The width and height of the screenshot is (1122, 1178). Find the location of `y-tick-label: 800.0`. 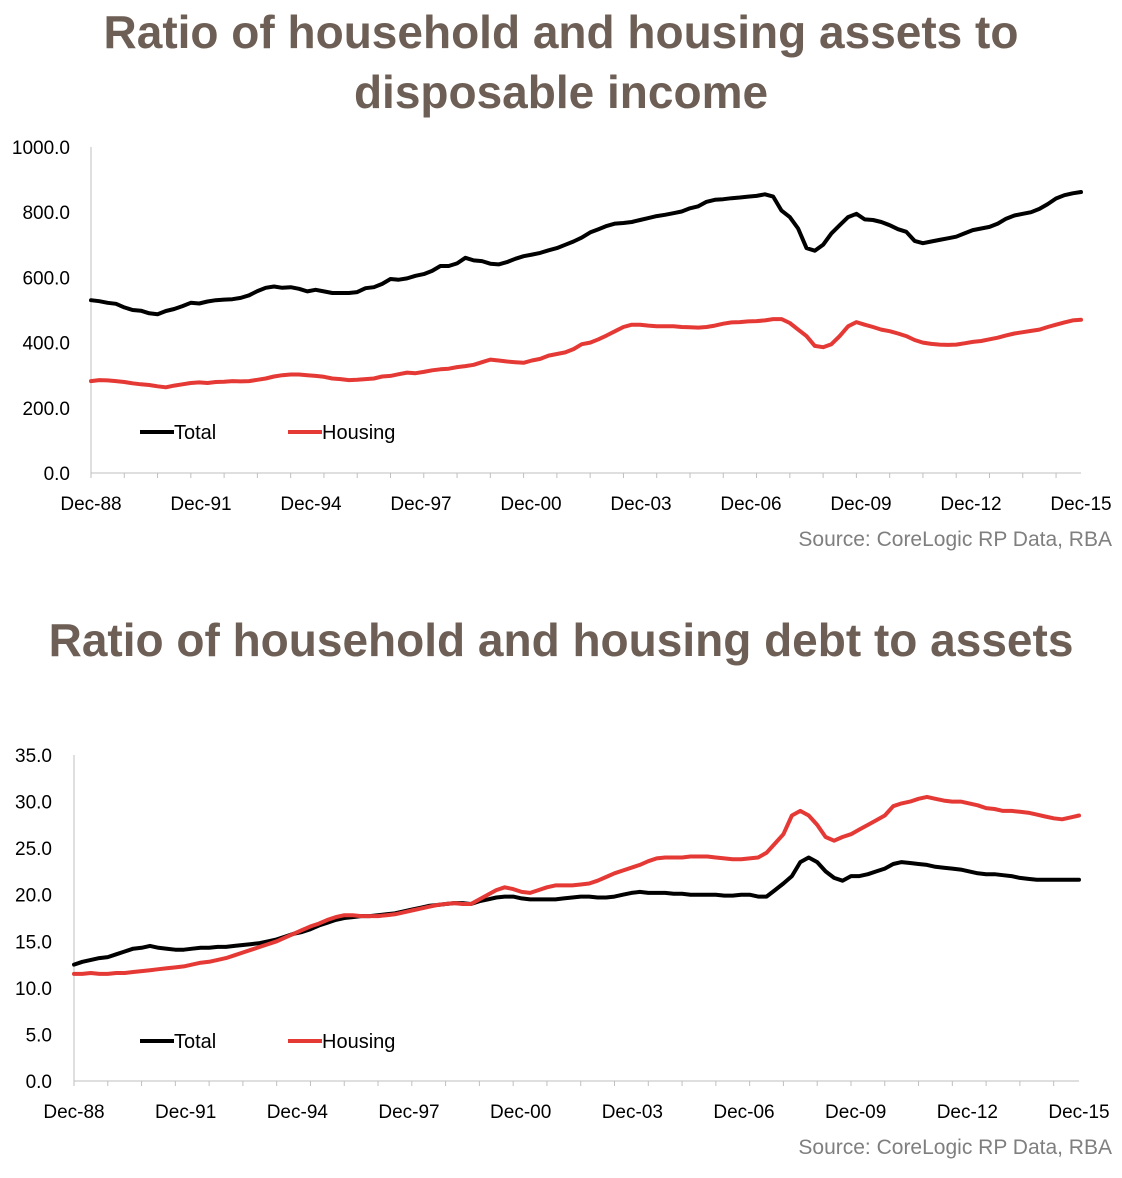

y-tick-label: 800.0 is located at coordinates (46, 213).